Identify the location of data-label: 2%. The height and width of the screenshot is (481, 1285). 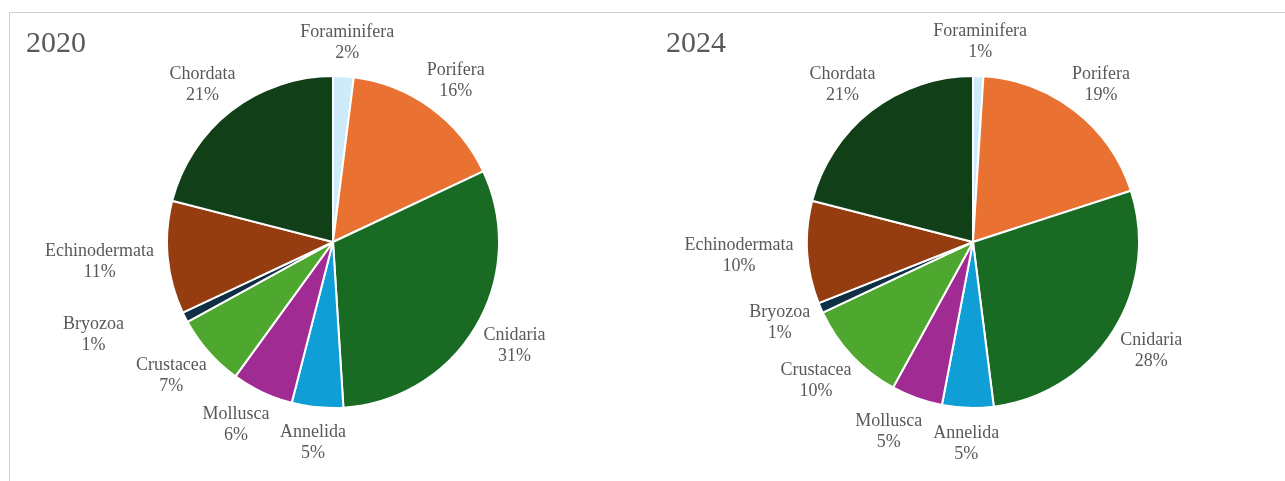
(347, 51).